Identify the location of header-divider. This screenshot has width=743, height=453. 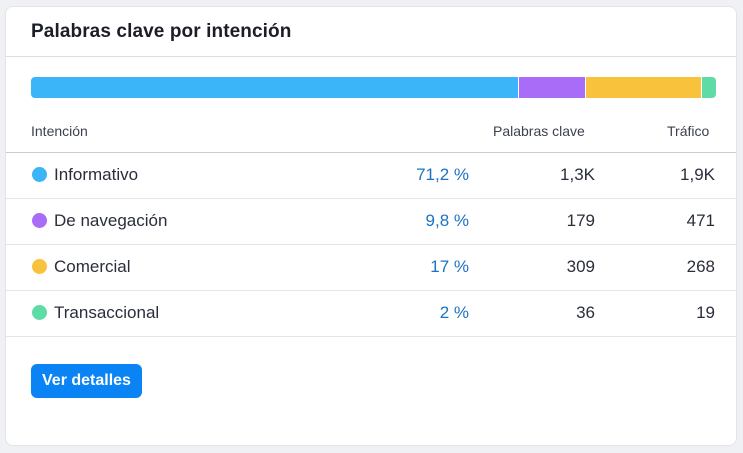
(371, 152).